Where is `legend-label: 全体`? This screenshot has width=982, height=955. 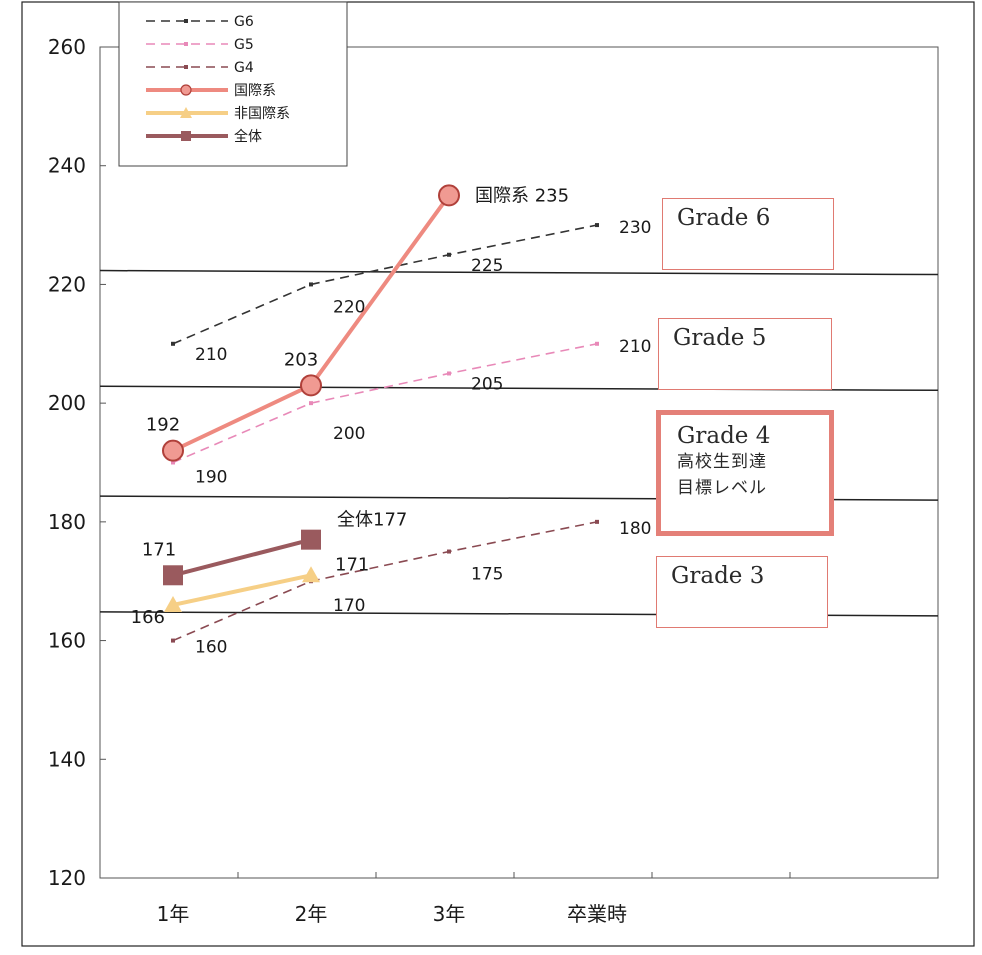
legend-label: 全体 is located at coordinates (248, 136).